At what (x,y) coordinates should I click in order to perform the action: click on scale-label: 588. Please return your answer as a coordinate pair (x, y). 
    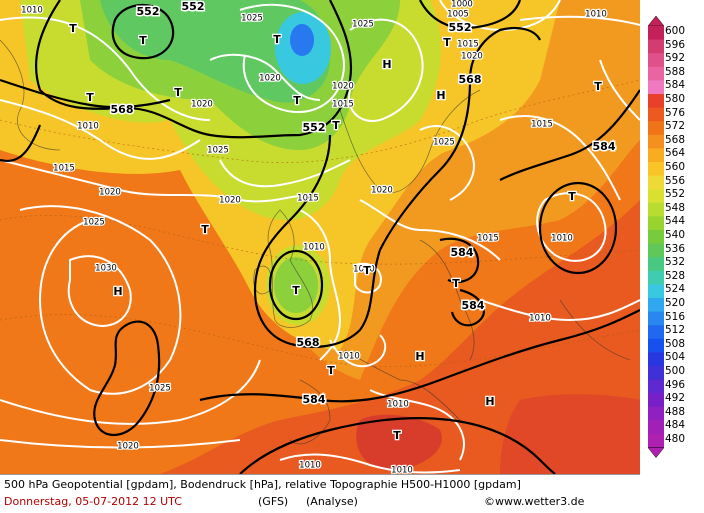
    Looking at the image, I should click on (675, 71).